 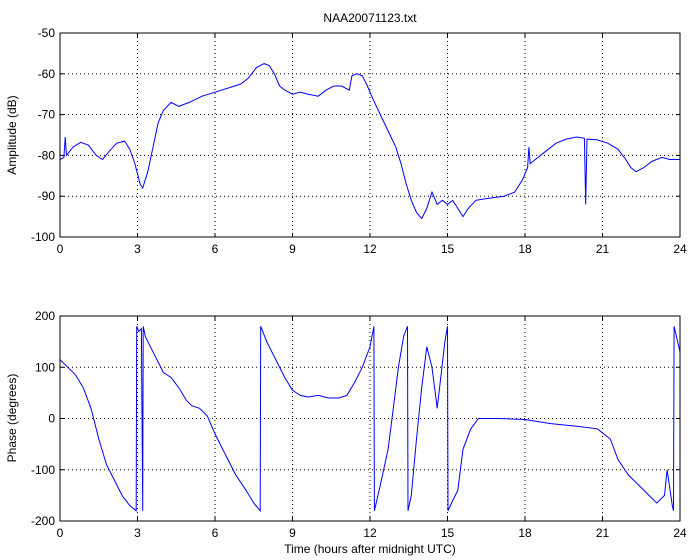 What do you see at coordinates (370, 549) in the screenshot?
I see `phase-xlabel: Time (hours after midnight UTC)` at bounding box center [370, 549].